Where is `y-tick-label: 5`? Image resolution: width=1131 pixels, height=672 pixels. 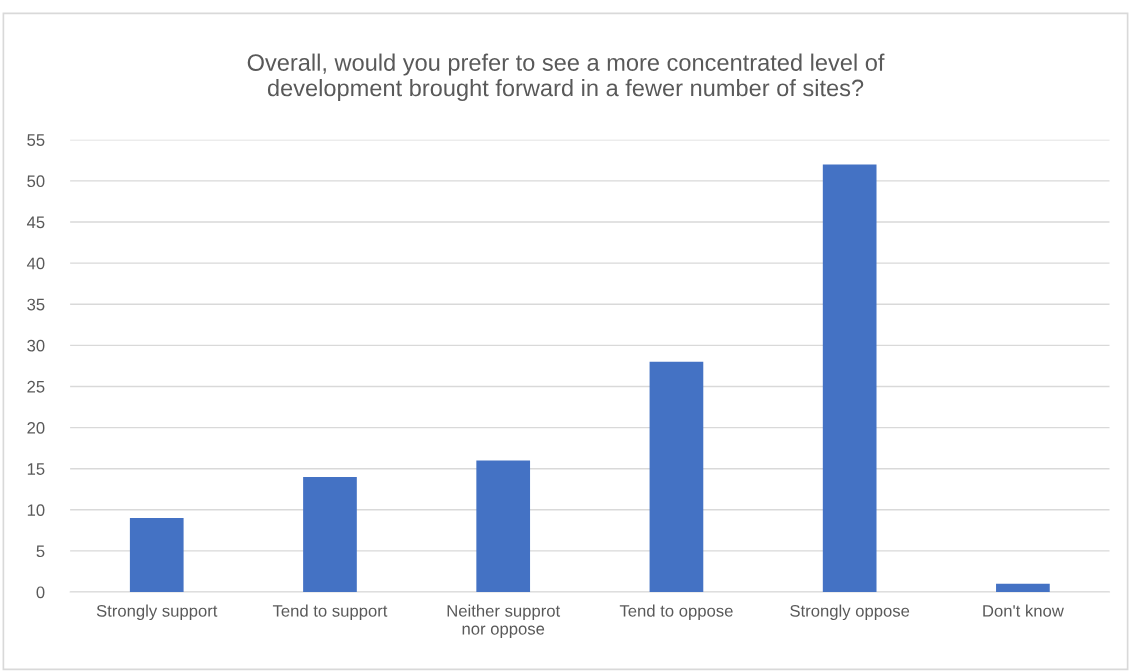 y-tick-label: 5 is located at coordinates (40, 551).